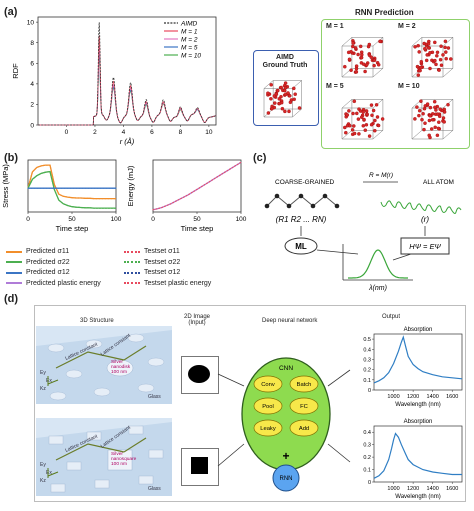 The image size is (474, 511). What do you see at coordinates (260, 158) in the screenshot?
I see `panel-label-c: (c)` at bounding box center [260, 158].